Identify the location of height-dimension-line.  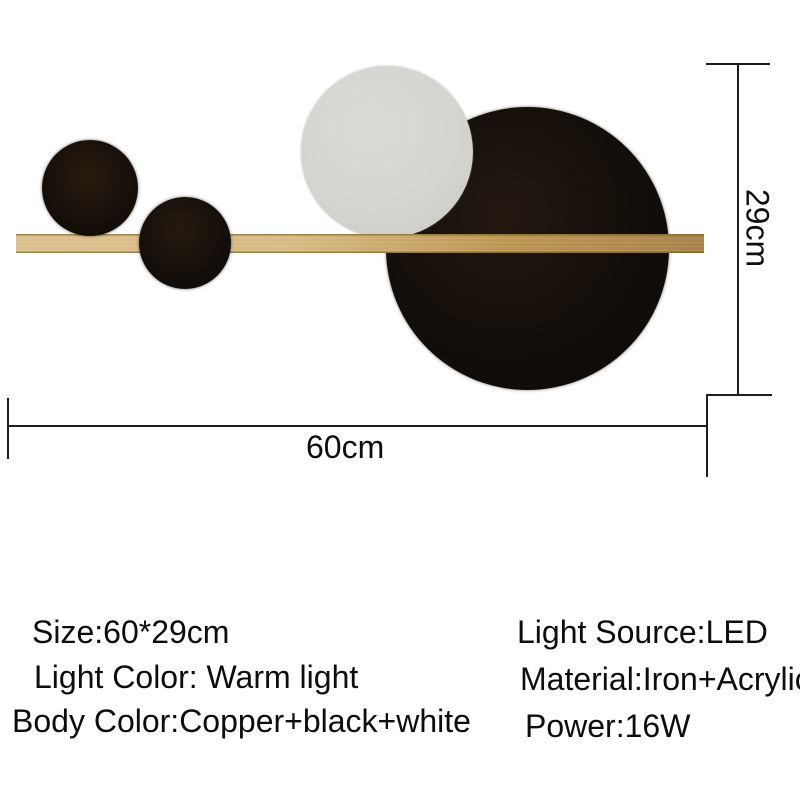
(738, 229).